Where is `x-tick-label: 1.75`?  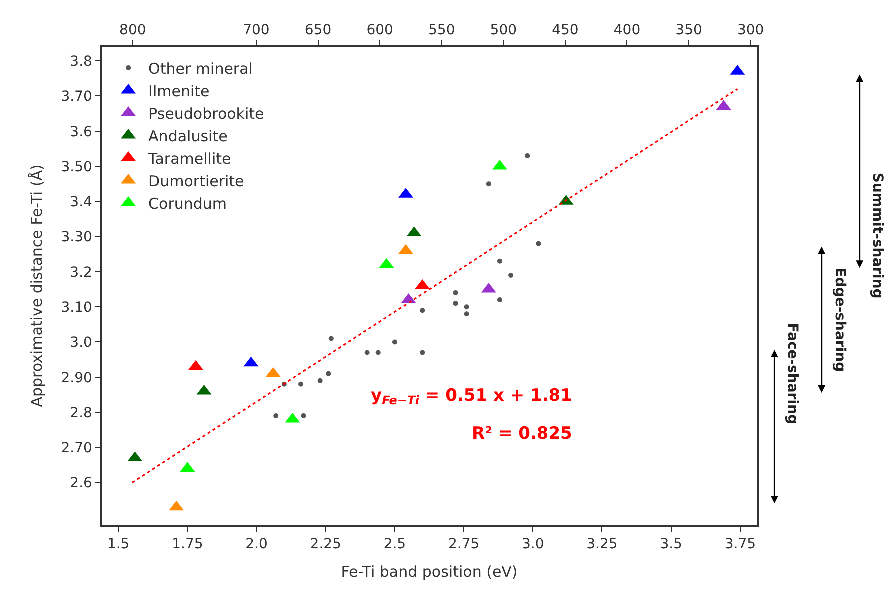 x-tick-label: 1.75 is located at coordinates (188, 544).